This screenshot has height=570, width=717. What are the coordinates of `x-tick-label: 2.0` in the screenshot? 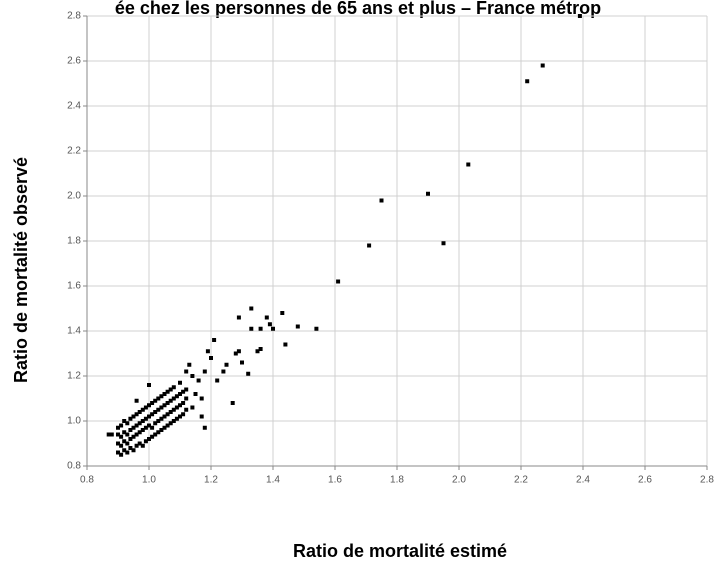 It's located at (459, 480).